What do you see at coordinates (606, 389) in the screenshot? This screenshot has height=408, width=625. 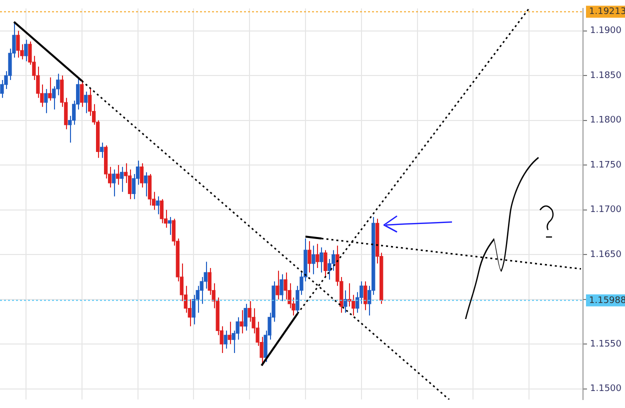 I see `y-tick-label: 1.1500` at bounding box center [606, 389].